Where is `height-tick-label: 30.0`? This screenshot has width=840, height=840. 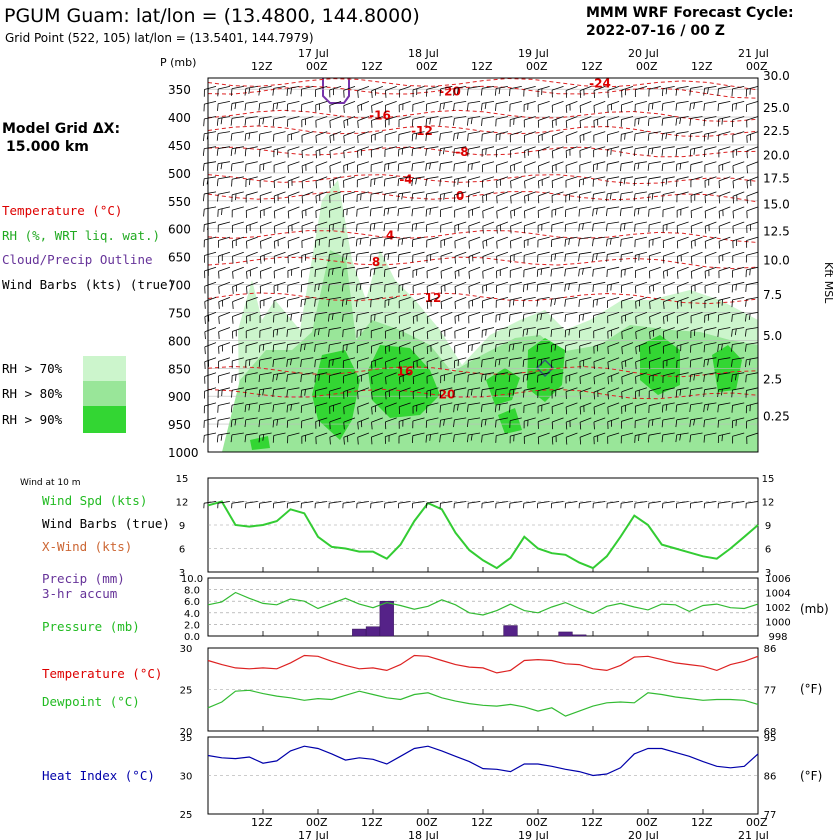
height-tick-label: 30.0 is located at coordinates (776, 76).